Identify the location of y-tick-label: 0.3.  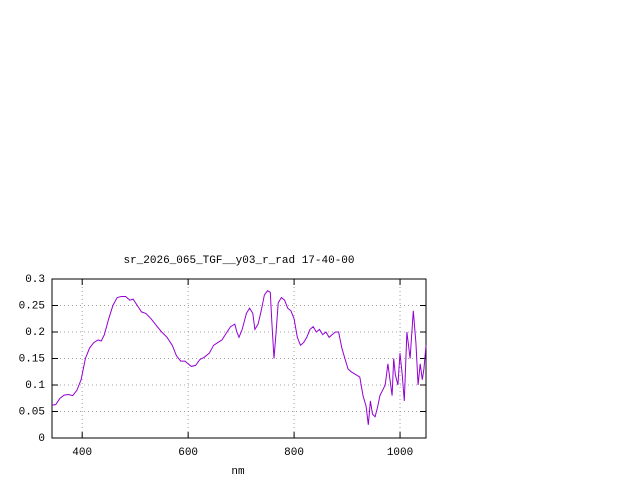
(35, 280).